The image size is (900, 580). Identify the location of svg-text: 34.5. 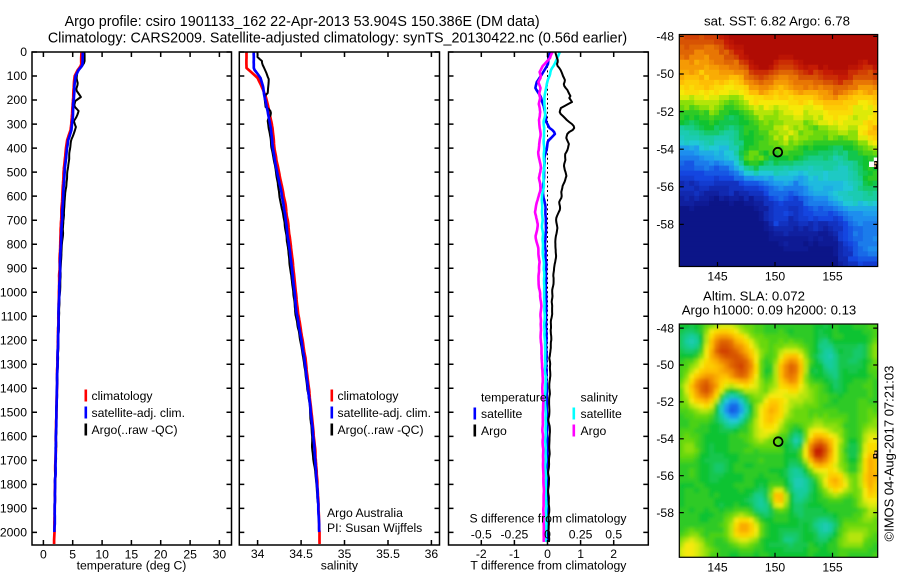
(301, 554).